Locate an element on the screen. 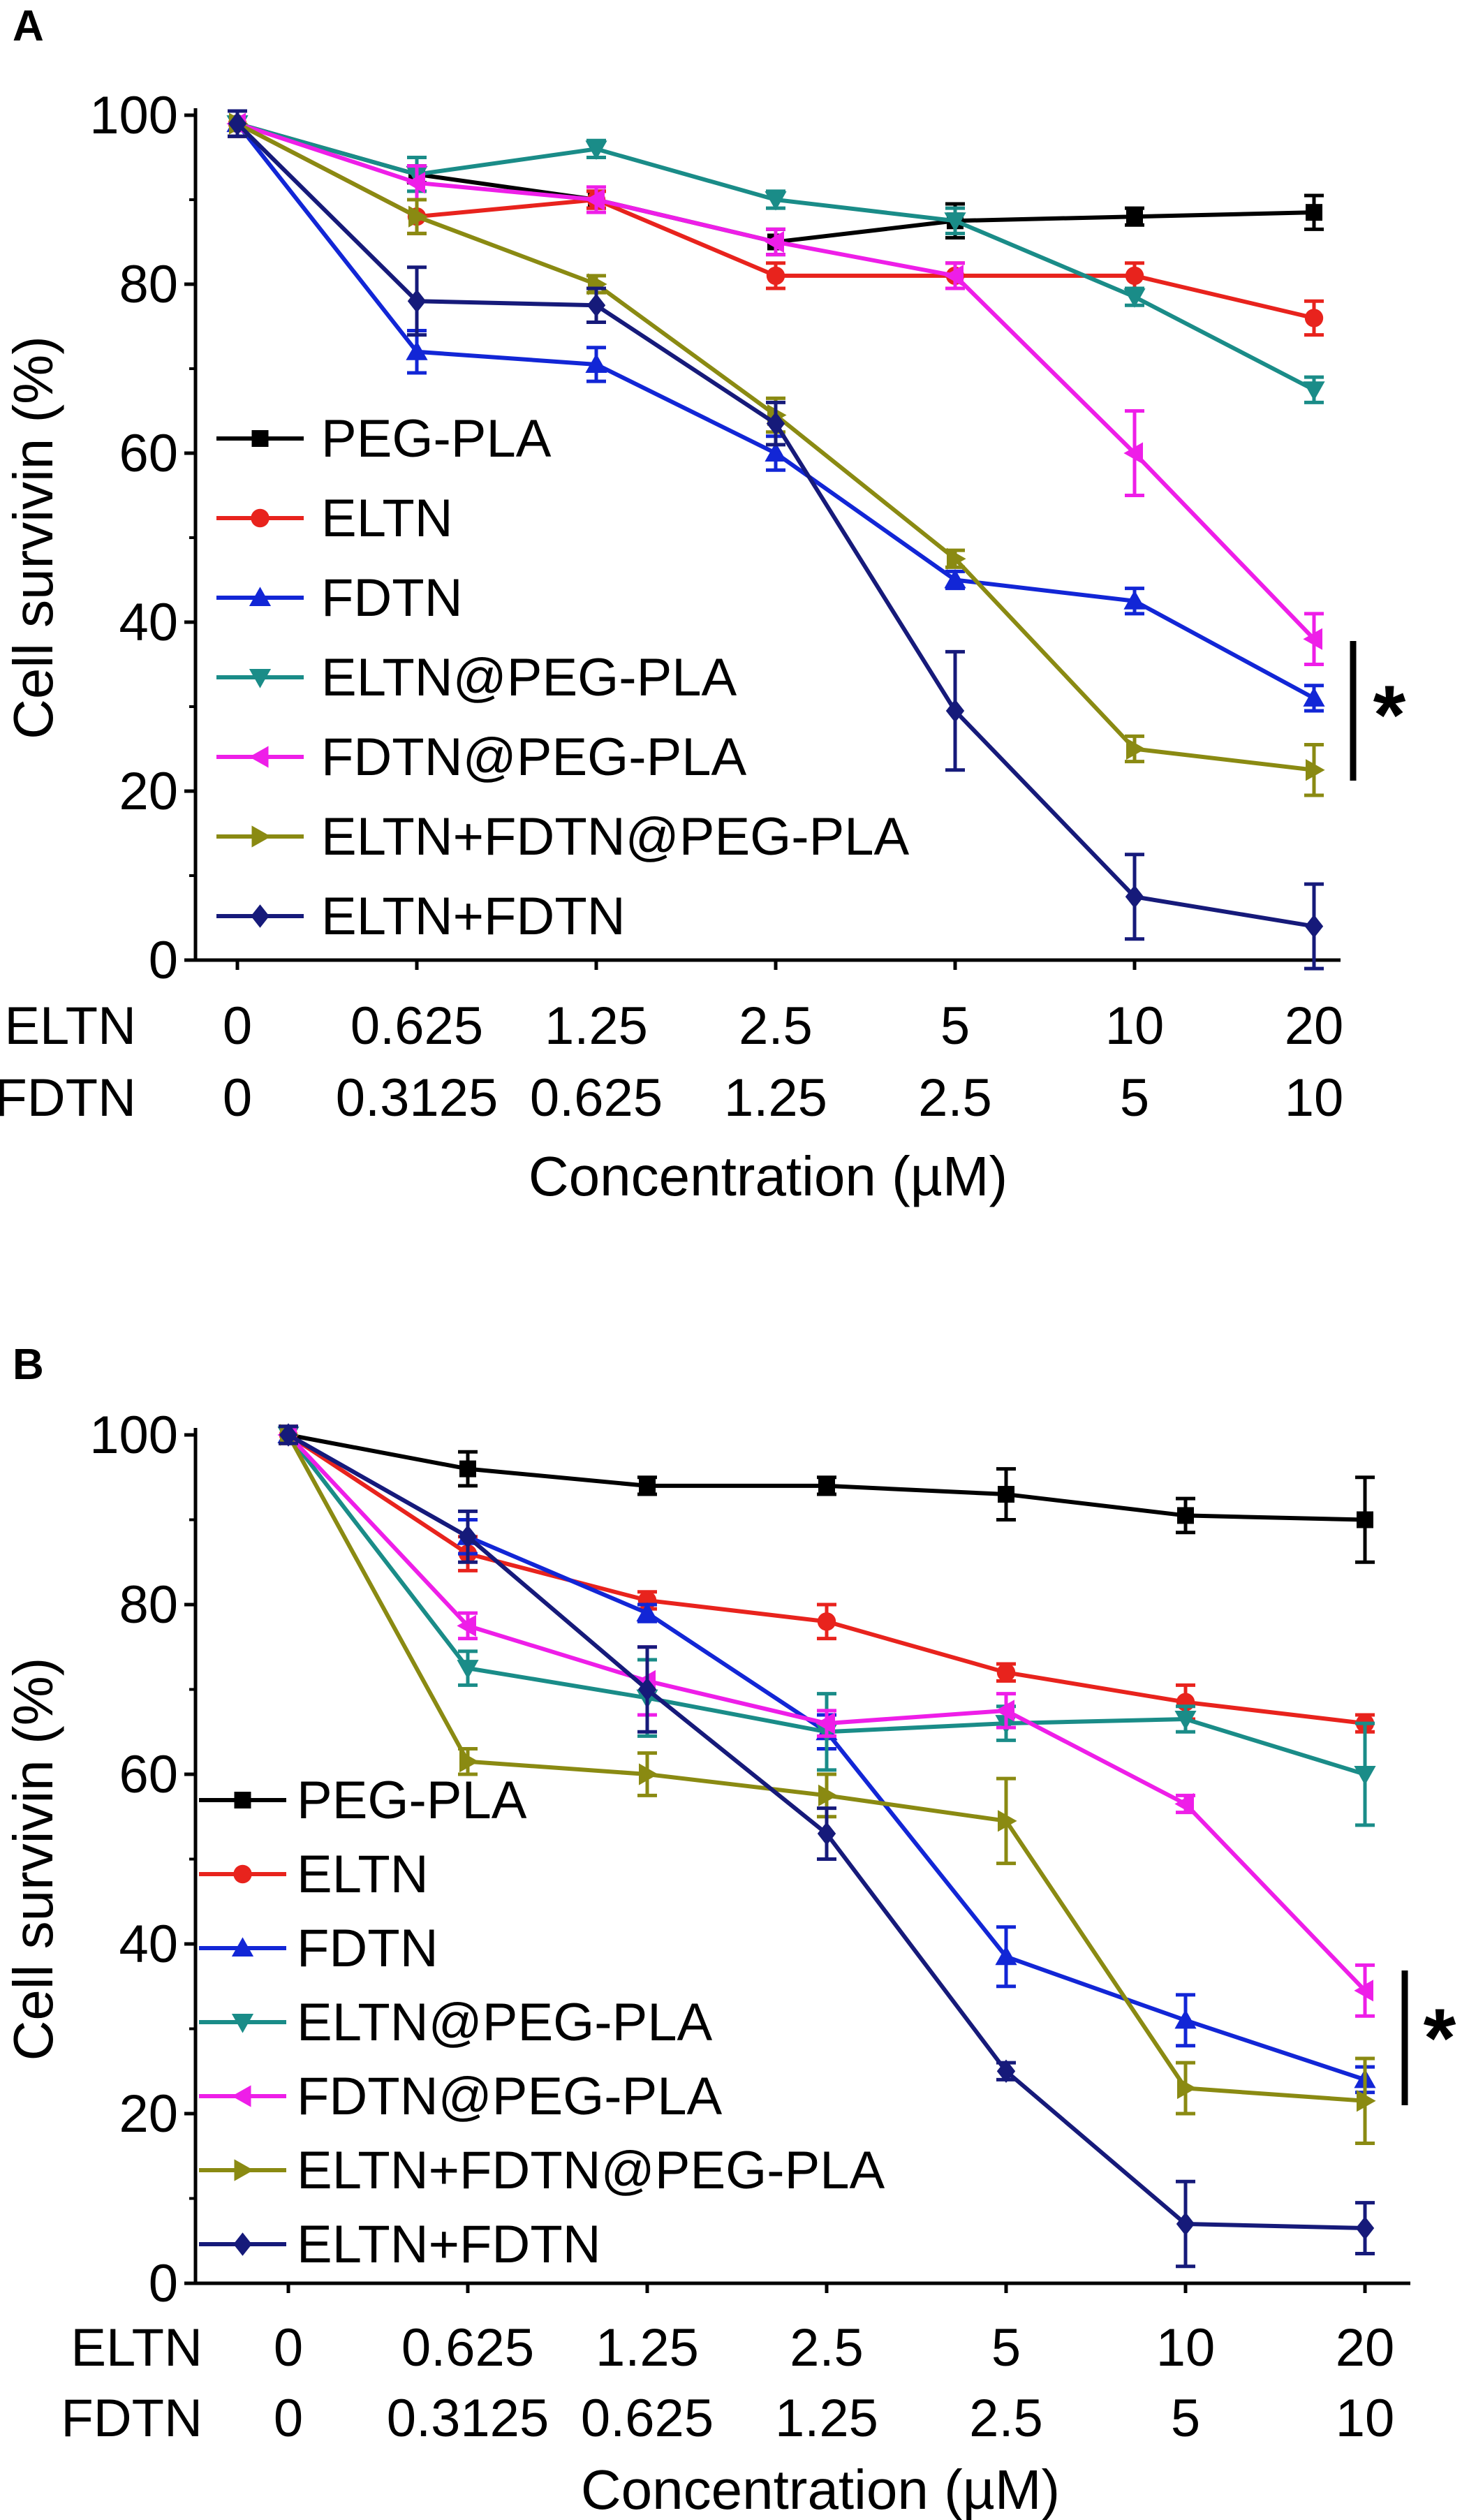 The width and height of the screenshot is (1469, 2520). legend-label: FDTN@PEG-PLA is located at coordinates (534, 757).